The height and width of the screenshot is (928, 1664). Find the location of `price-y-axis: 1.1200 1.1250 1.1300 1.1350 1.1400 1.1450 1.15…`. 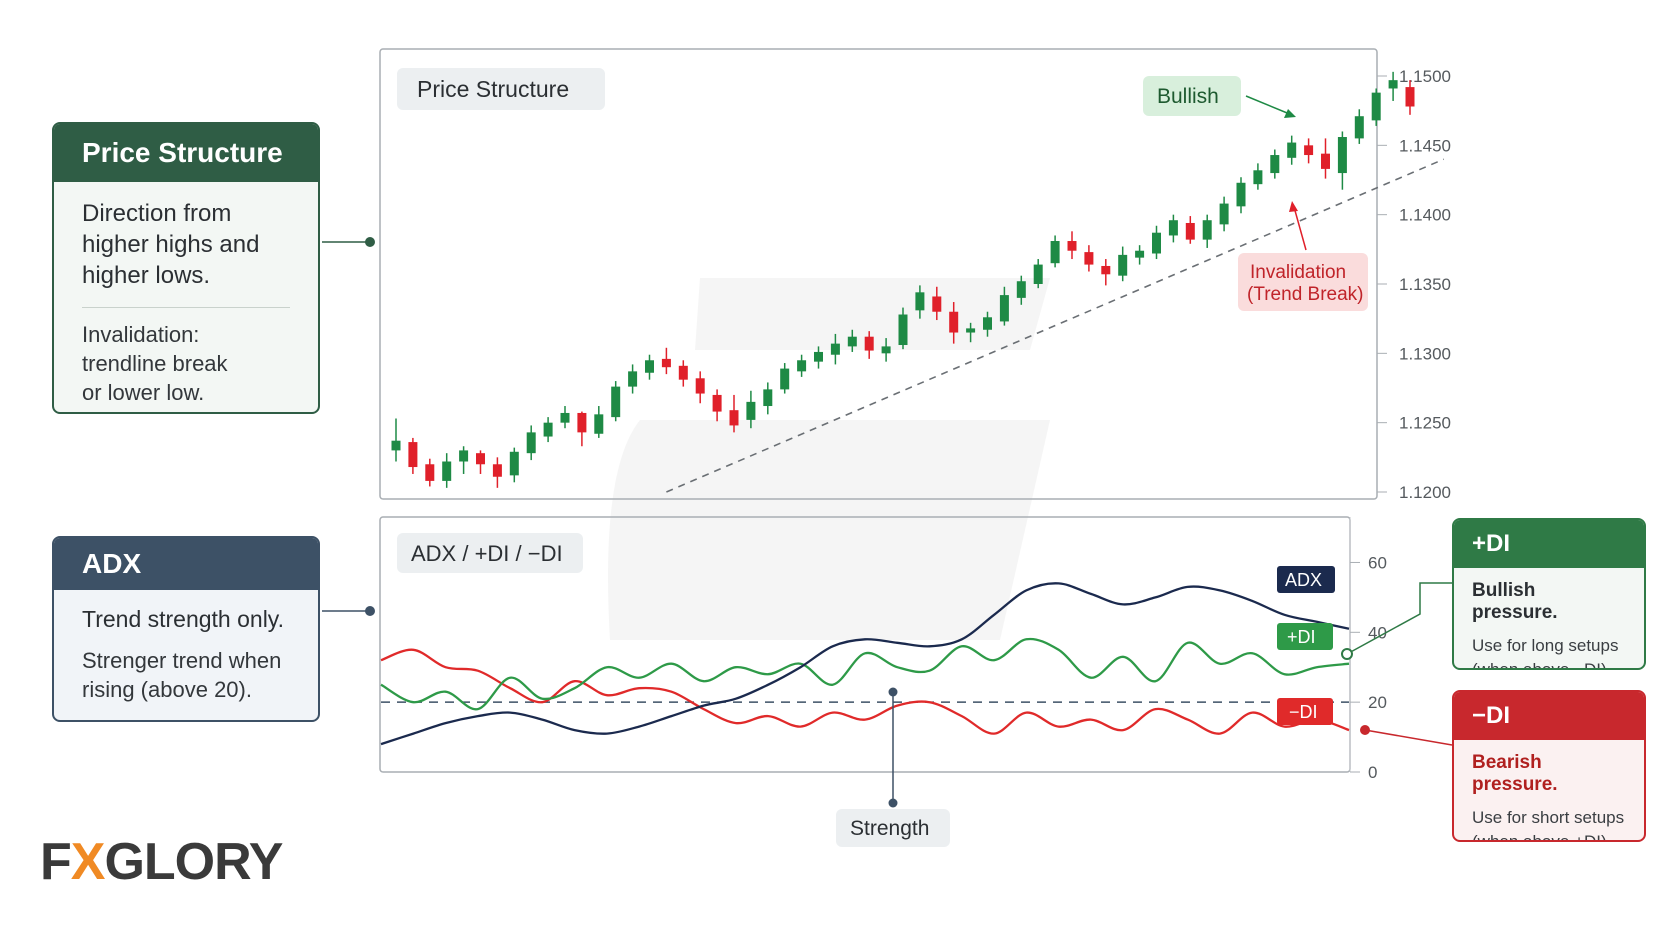

price-y-axis: 1.1200 1.1250 1.1300 1.1350 1.1400 1.1450 1.15… is located at coordinates (1414, 284).